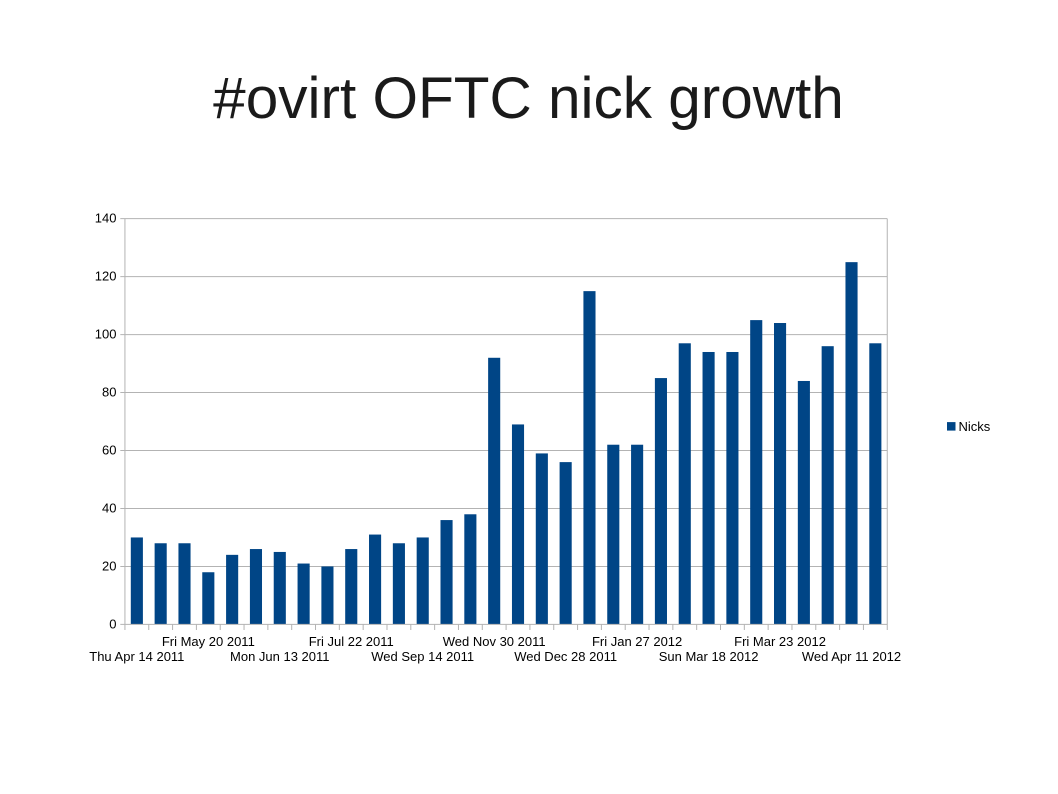 The image size is (1058, 794). Describe the element at coordinates (208, 641) in the screenshot. I see `svg-text: Fri May 20 2011` at that location.